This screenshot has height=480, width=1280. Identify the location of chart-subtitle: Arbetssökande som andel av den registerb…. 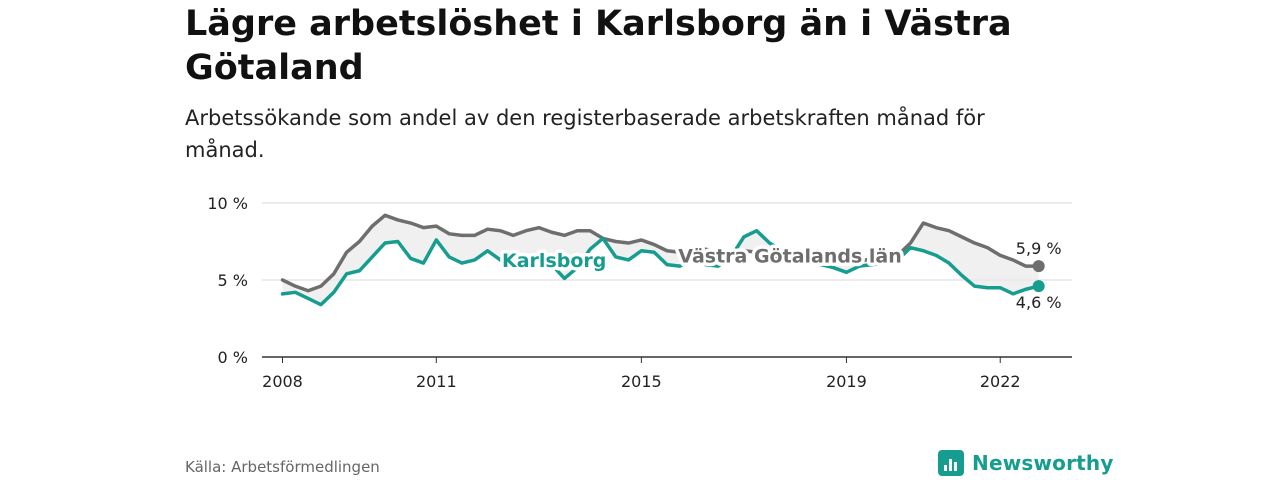
(585, 134).